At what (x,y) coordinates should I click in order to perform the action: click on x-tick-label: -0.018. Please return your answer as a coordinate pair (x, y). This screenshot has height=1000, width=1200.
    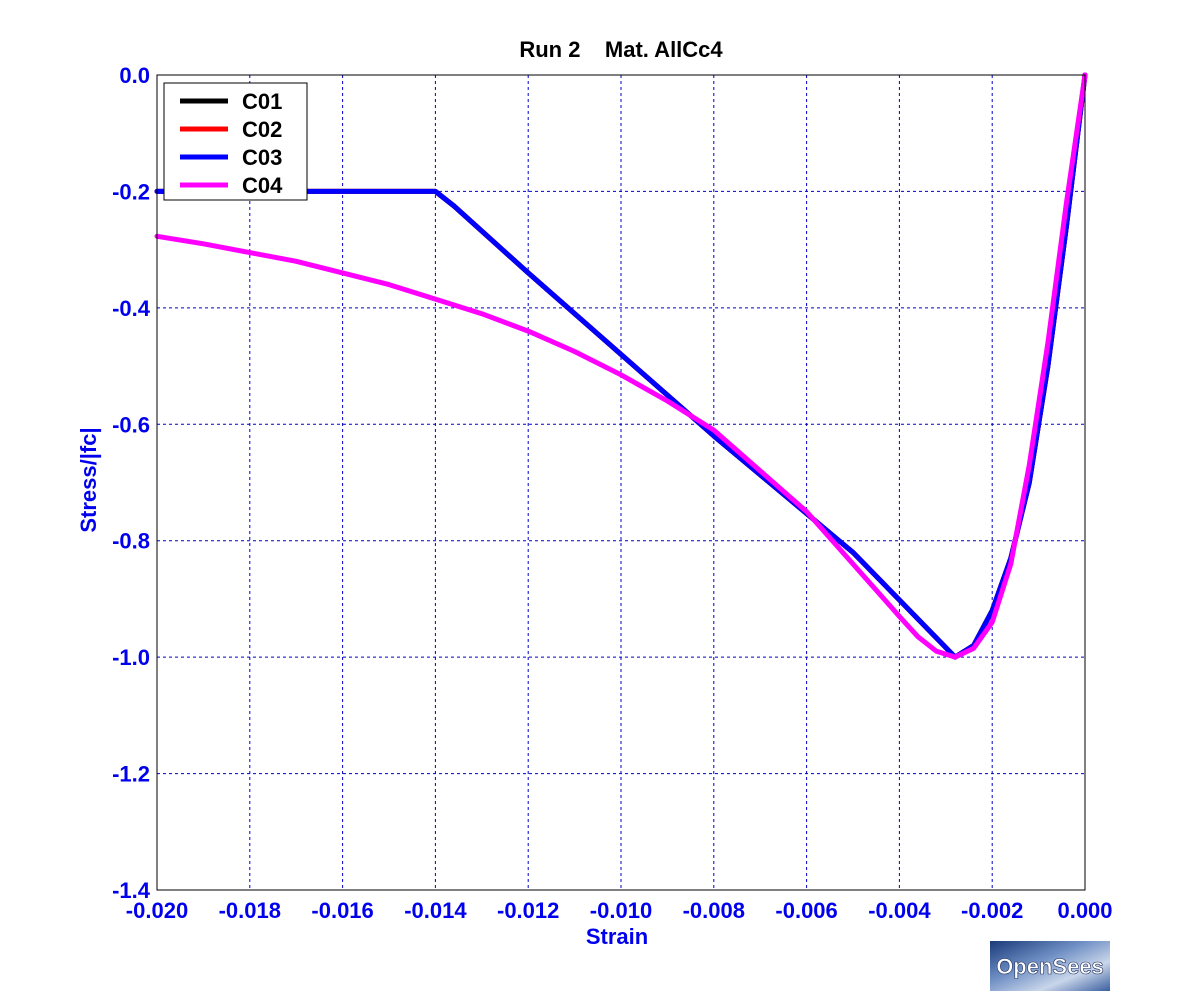
    Looking at the image, I should click on (250, 910).